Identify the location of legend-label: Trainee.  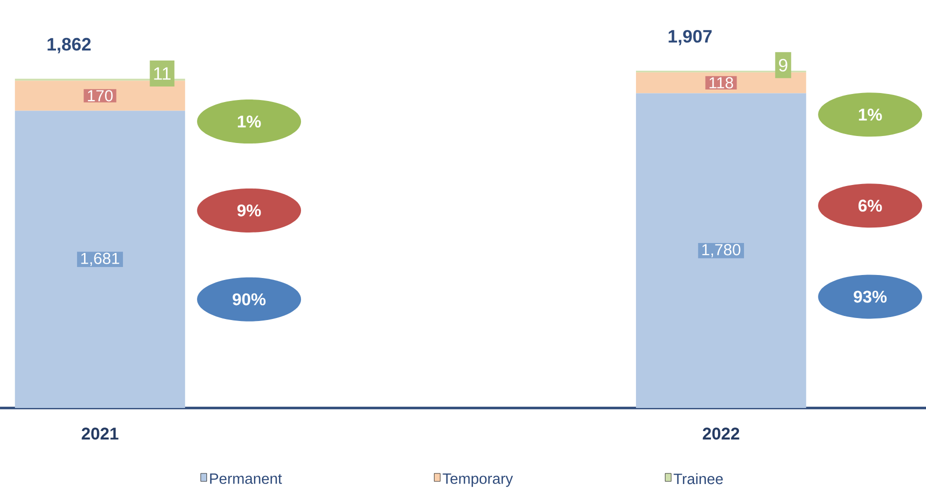
(698, 478).